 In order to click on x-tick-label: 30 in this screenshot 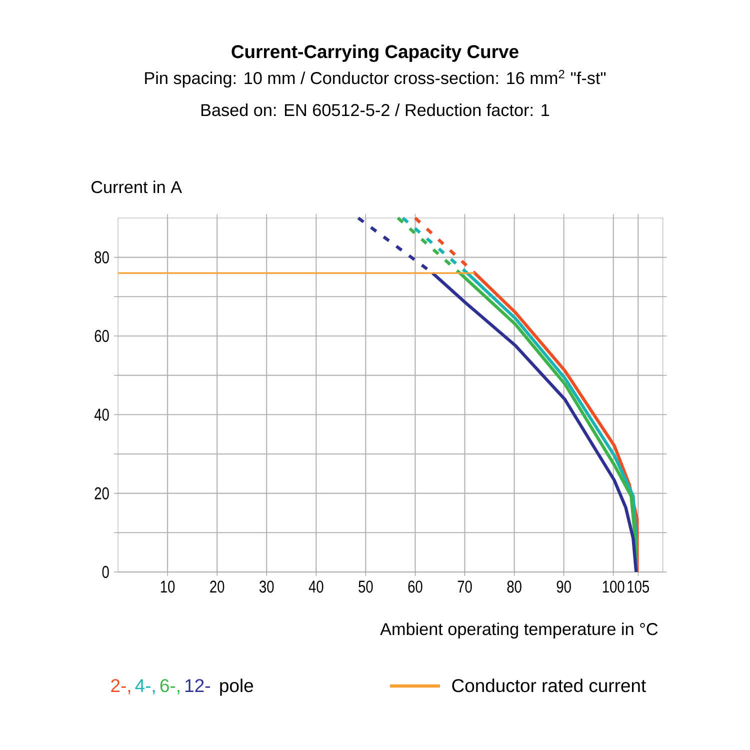, I will do `click(267, 586)`.